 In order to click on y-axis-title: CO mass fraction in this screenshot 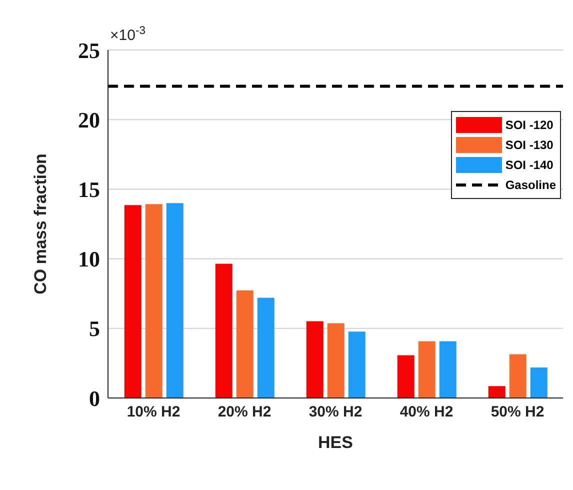, I will do `click(40, 224)`.